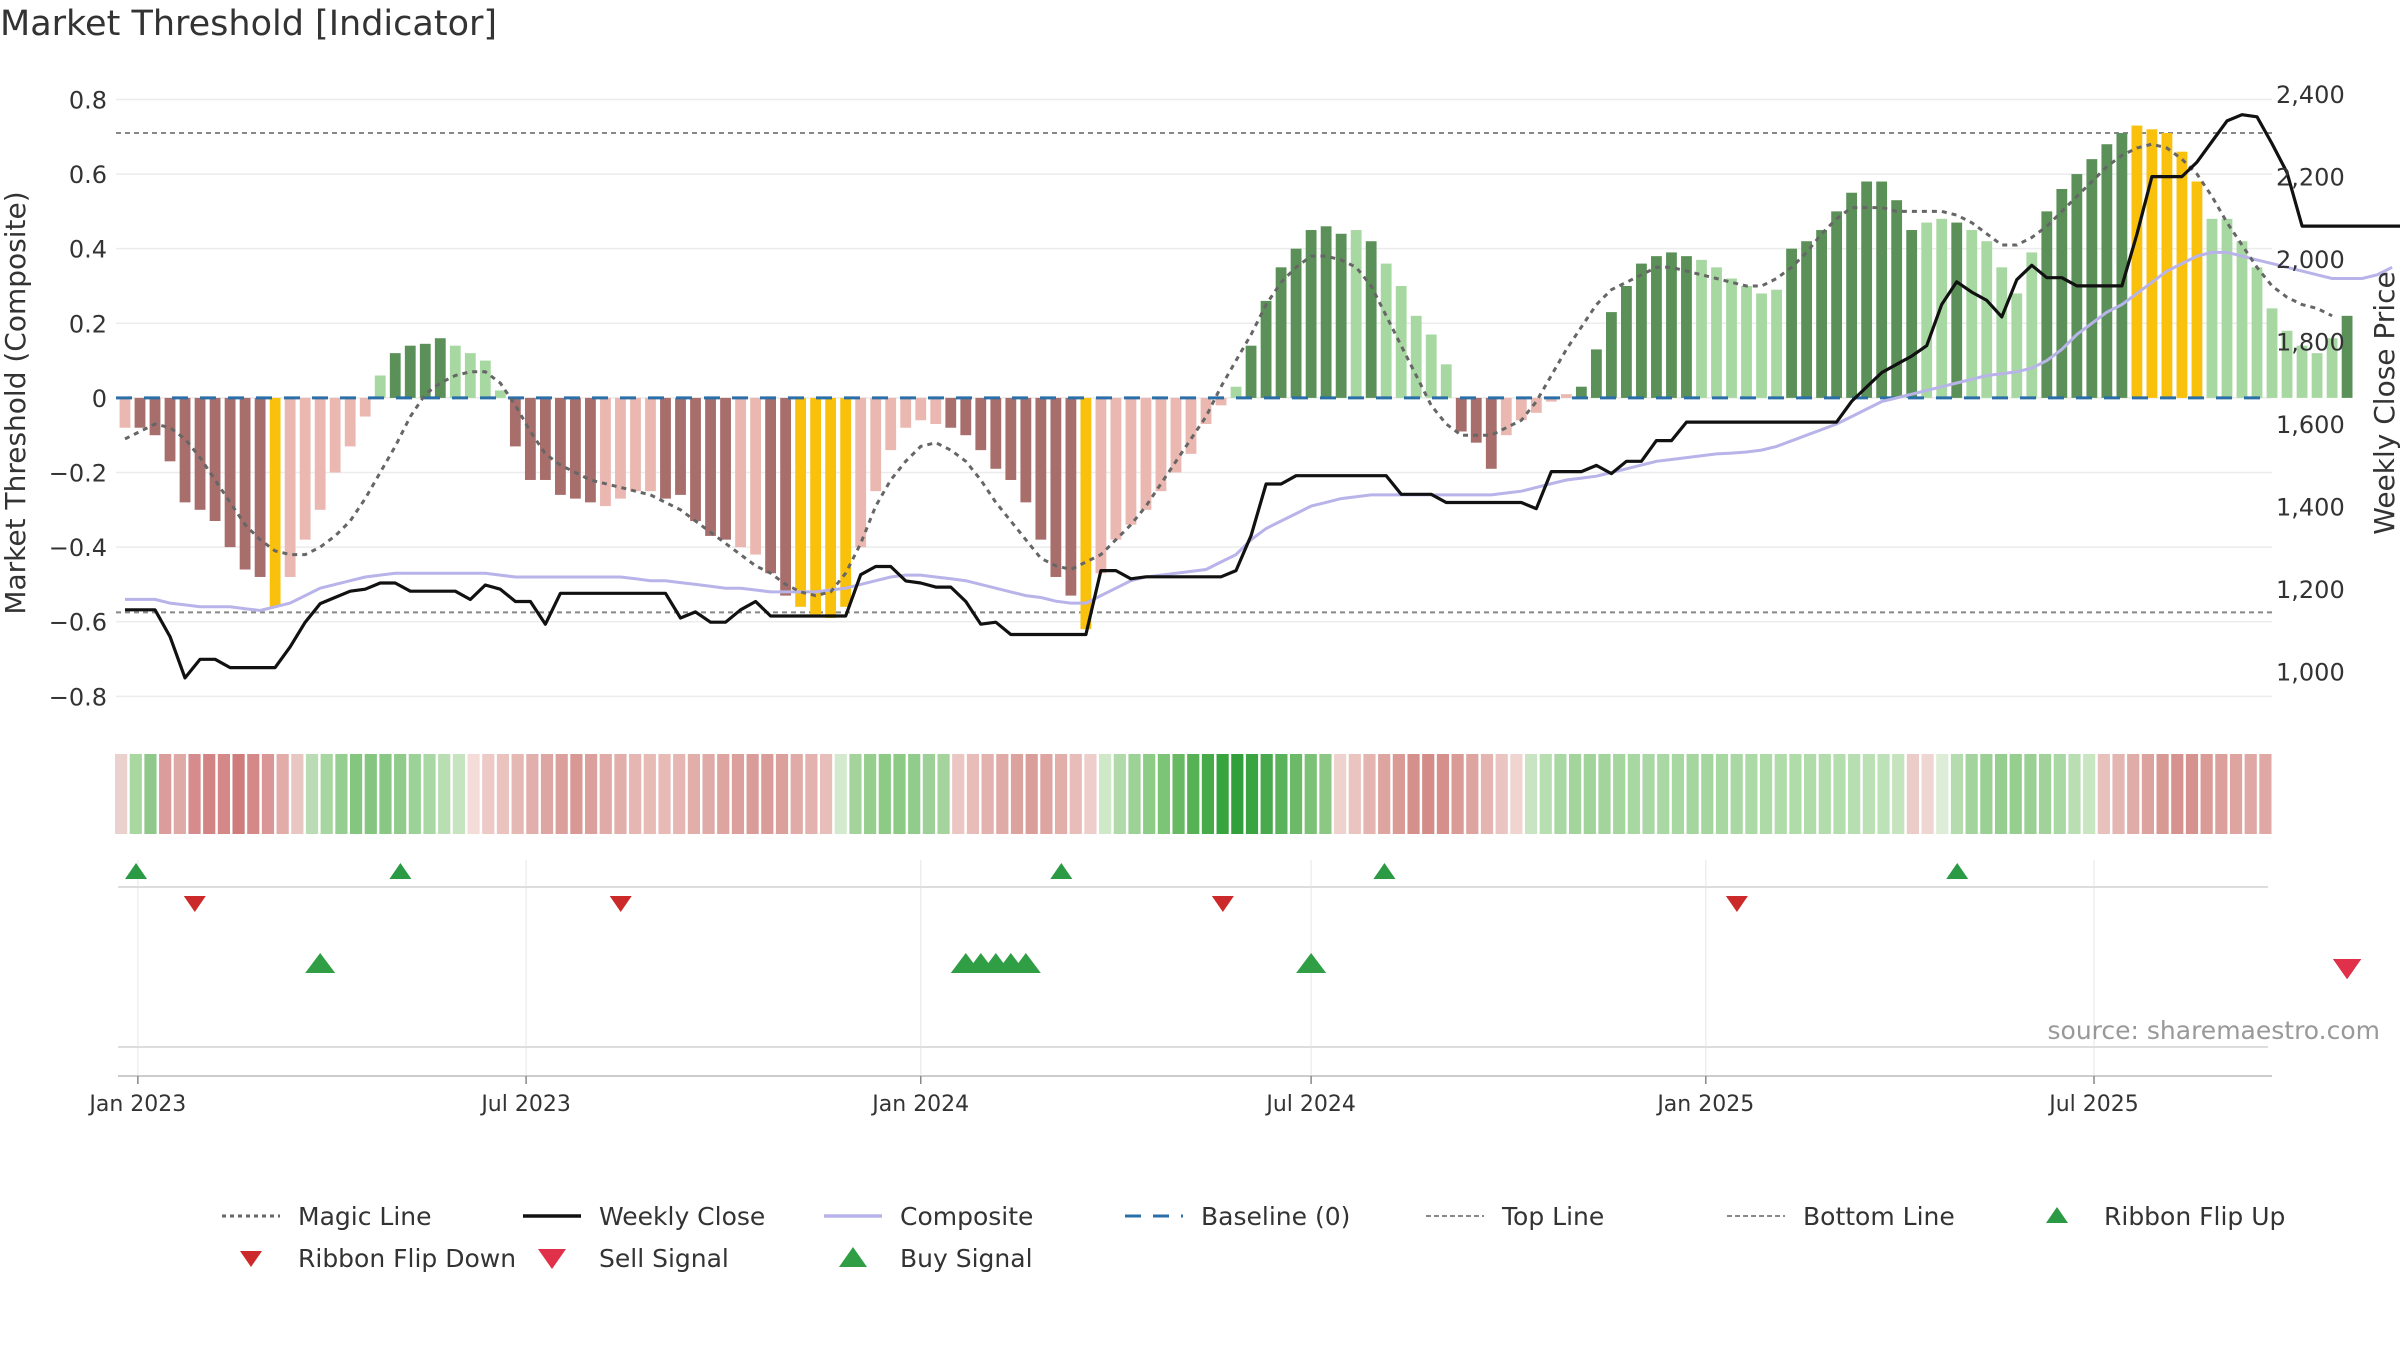 This screenshot has width=2400, height=1350. What do you see at coordinates (853, 1216) in the screenshot?
I see `composite-swatch` at bounding box center [853, 1216].